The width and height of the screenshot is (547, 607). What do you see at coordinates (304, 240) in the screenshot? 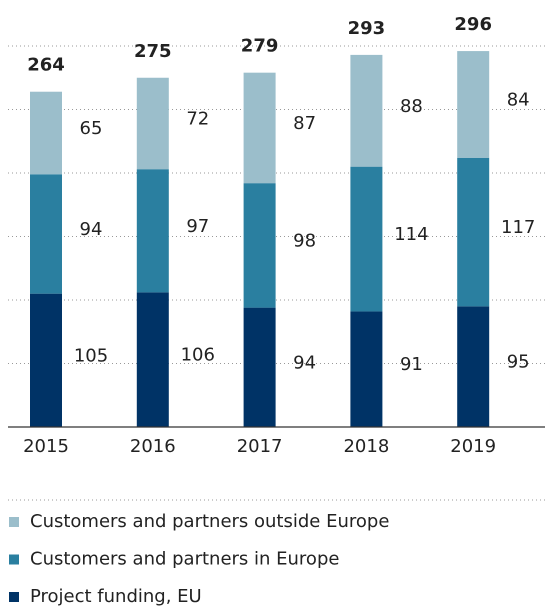
I see `value-label: 98` at bounding box center [304, 240].